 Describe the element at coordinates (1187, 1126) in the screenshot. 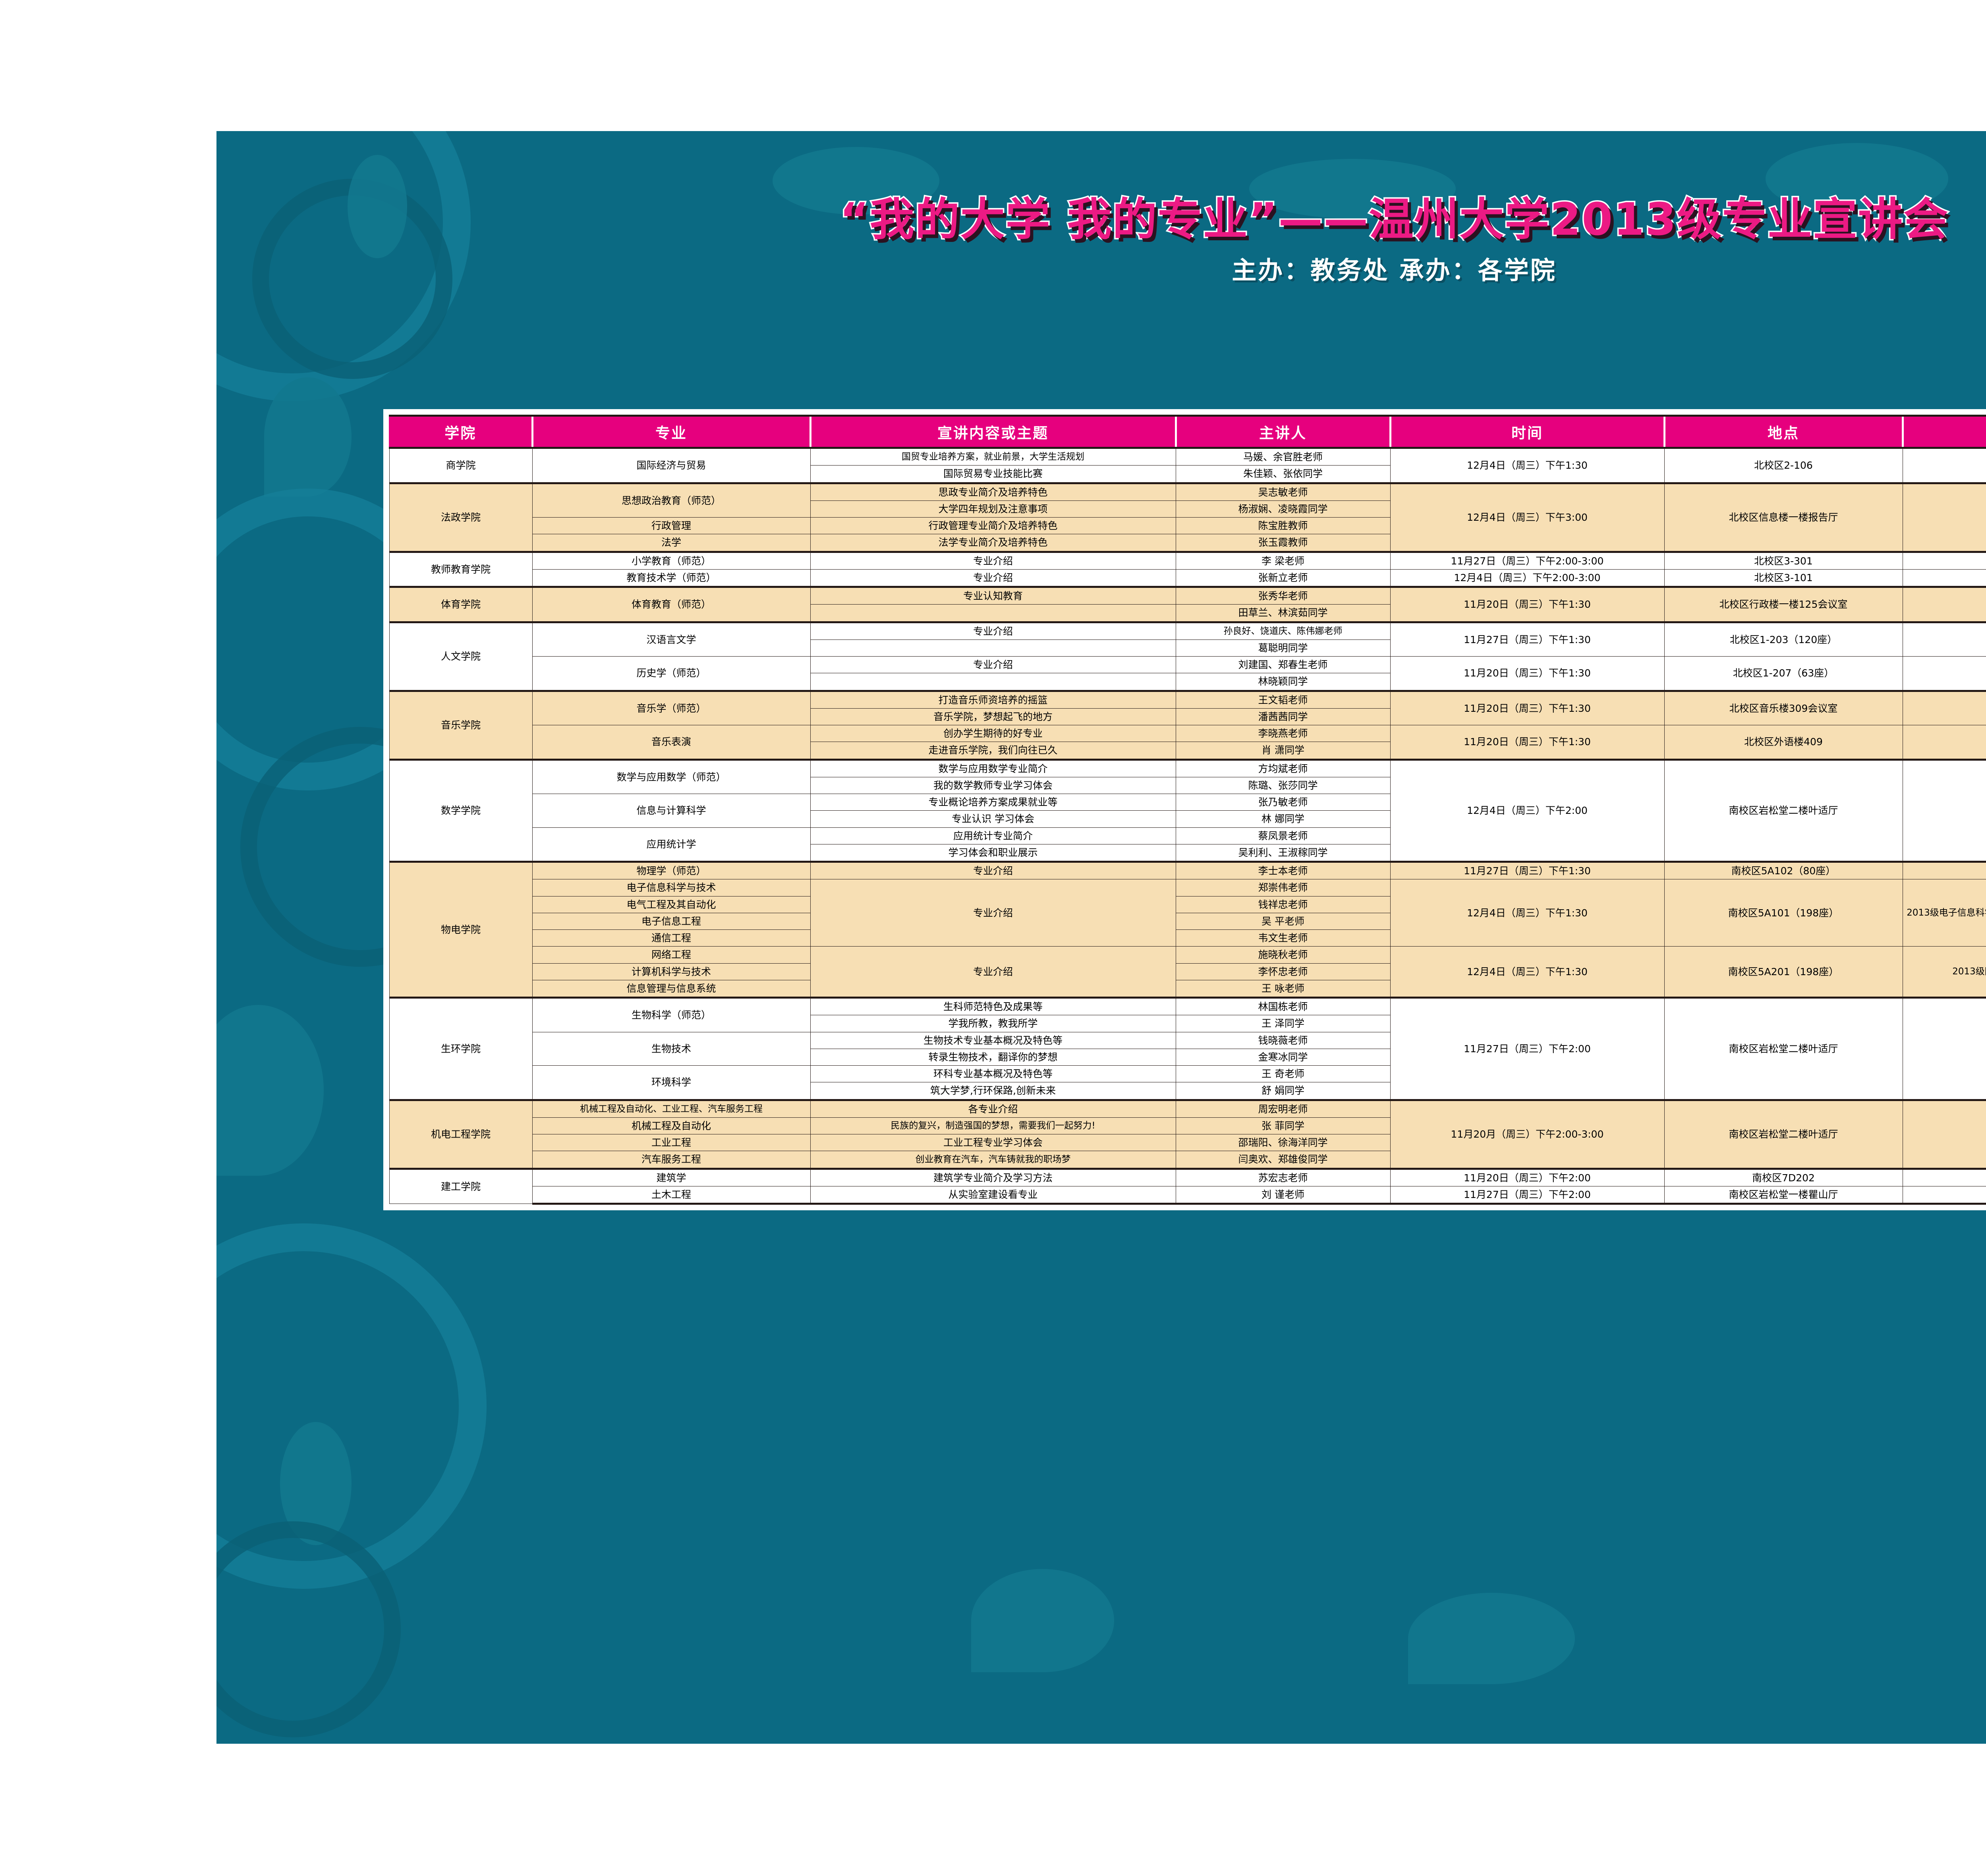

I see `table-row: 机械工程及自动化 民族的复兴，制造强国的梦想，需要我们一起努力! 张 菲同学` at that location.